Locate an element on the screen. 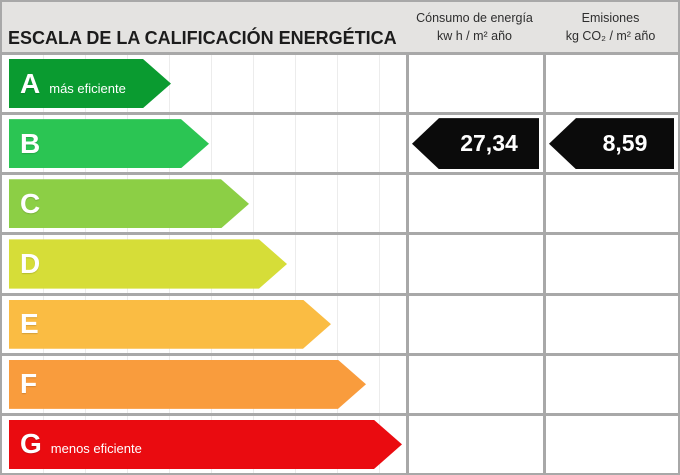 This screenshot has width=680, height=475. consumo-cell-c is located at coordinates (476, 204).